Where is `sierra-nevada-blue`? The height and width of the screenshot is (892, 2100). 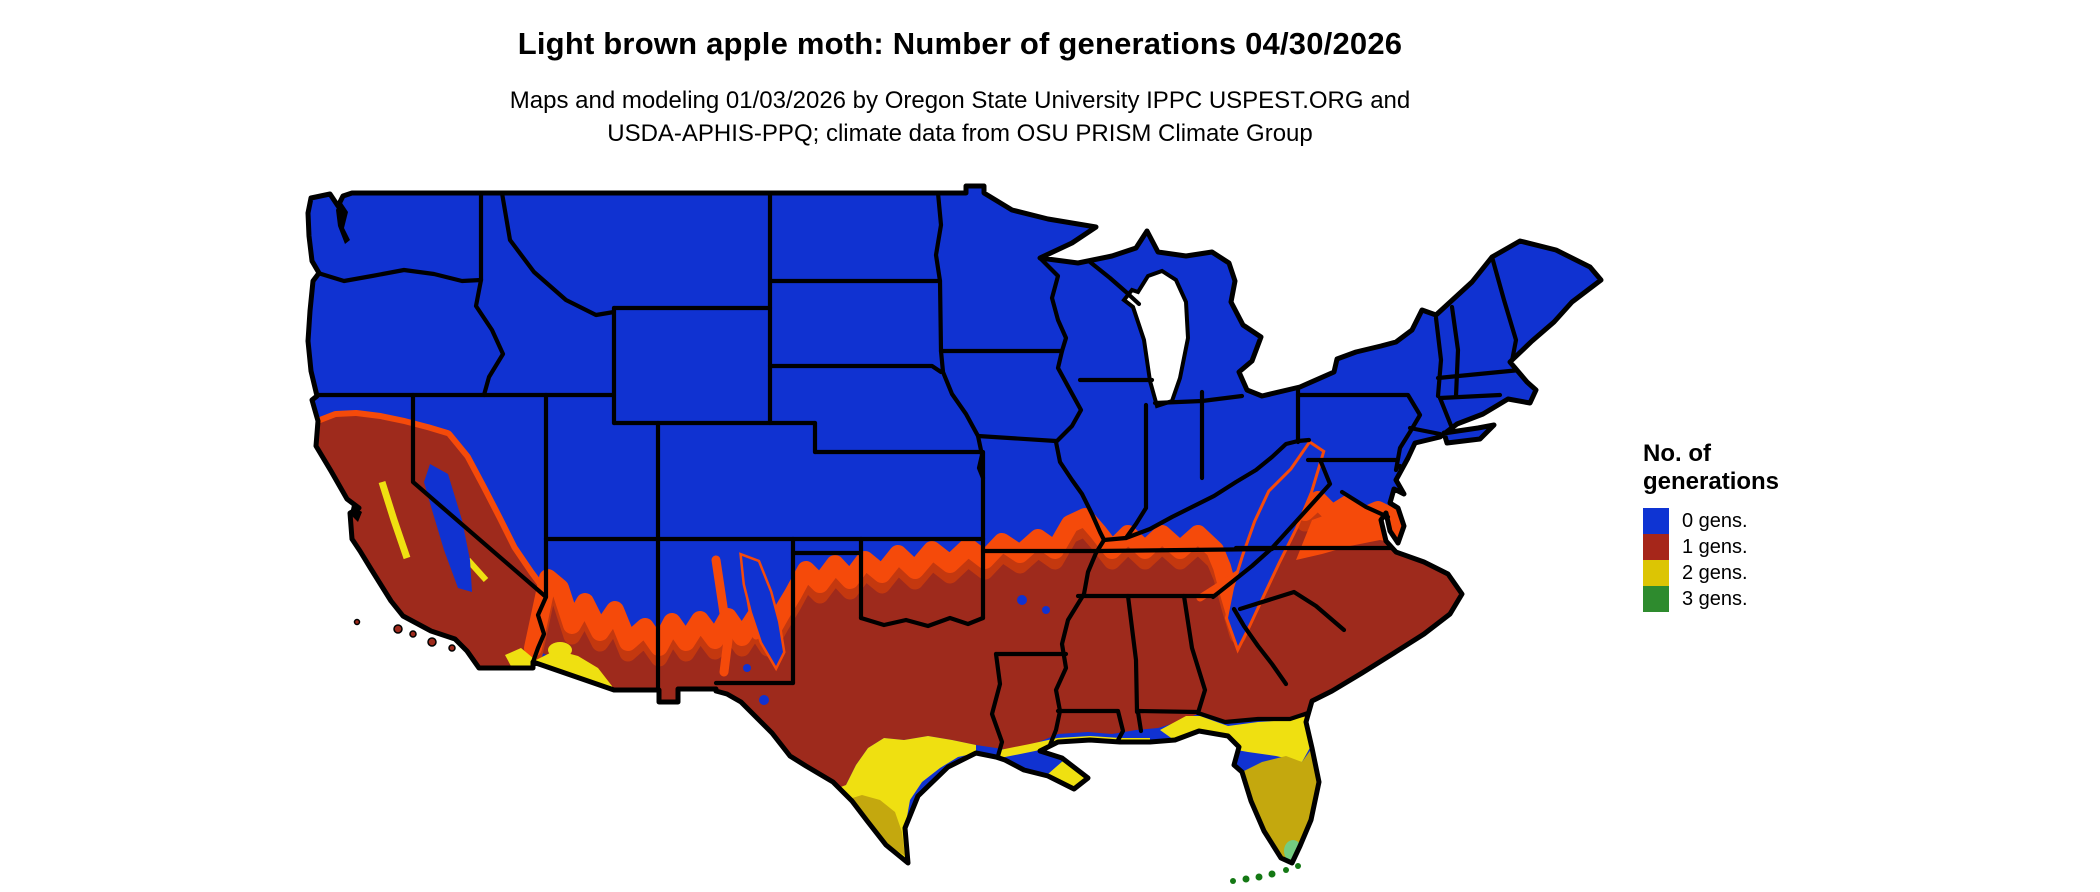 sierra-nevada-blue is located at coordinates (448, 528).